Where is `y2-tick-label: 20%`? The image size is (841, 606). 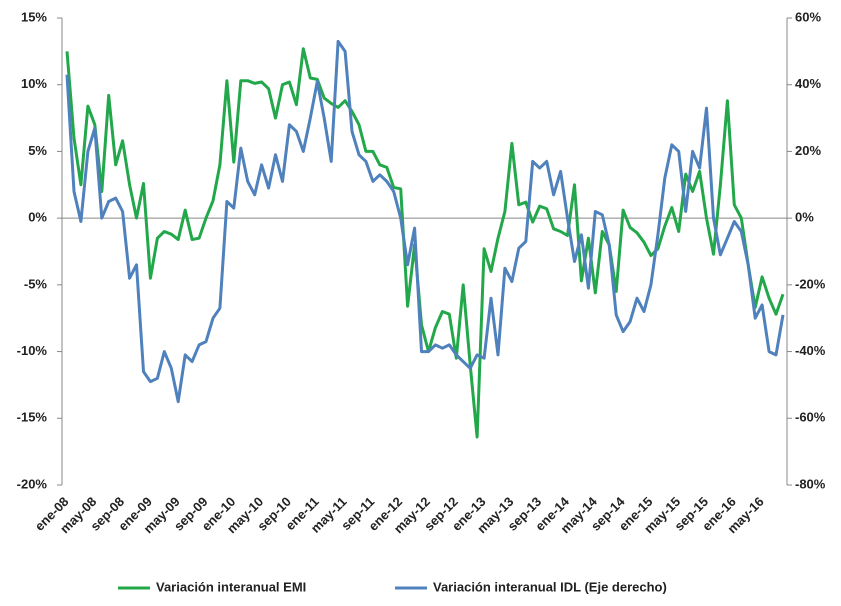
y2-tick-label: 20% is located at coordinates (808, 150).